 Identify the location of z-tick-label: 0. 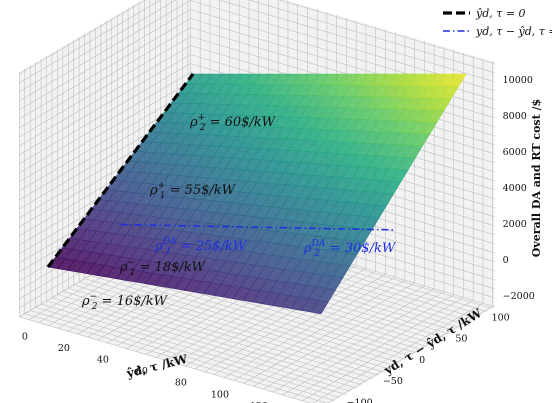
(506, 260).